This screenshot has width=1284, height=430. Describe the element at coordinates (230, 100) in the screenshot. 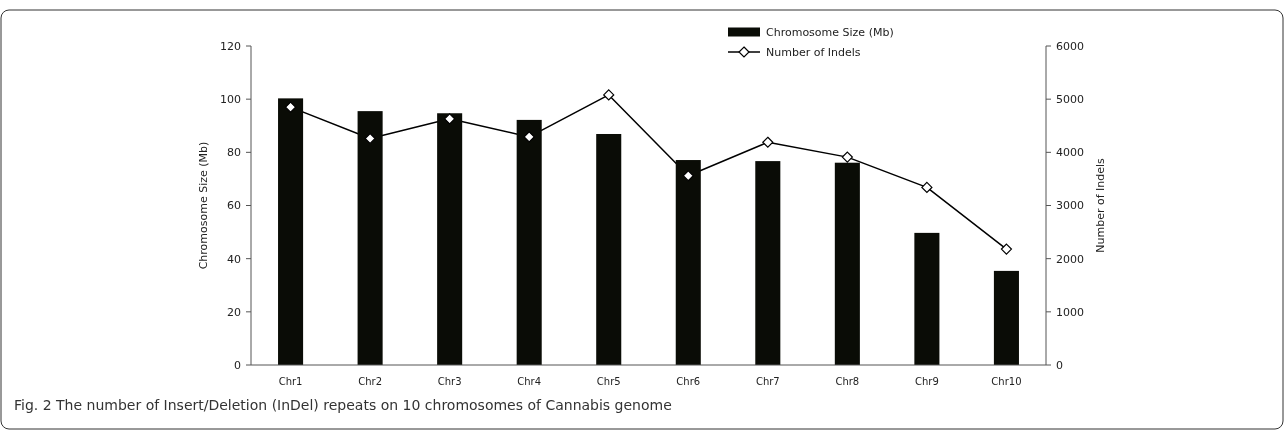

I see `y-tick-label: 100` at that location.